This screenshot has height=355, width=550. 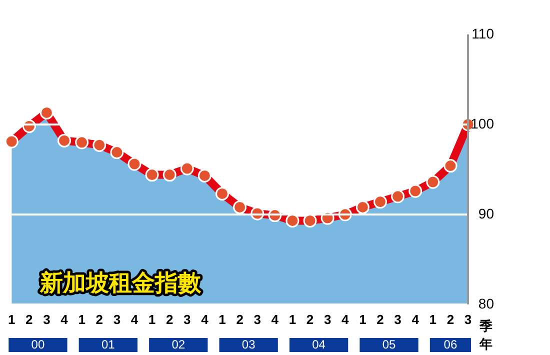 I want to click on text: 03, so click(x=249, y=344).